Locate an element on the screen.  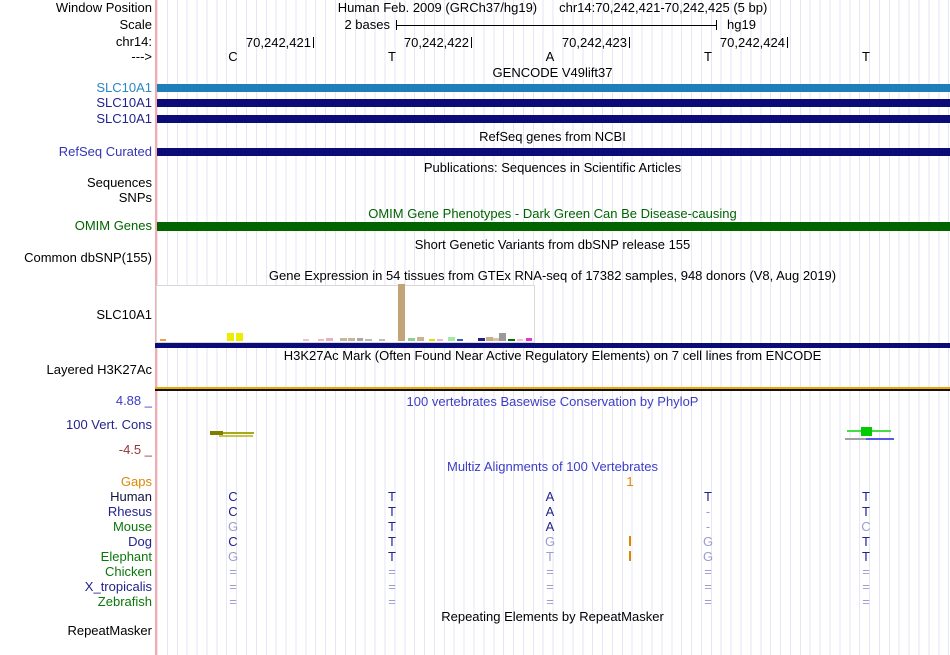
conservation-peak-box is located at coordinates (866, 431).